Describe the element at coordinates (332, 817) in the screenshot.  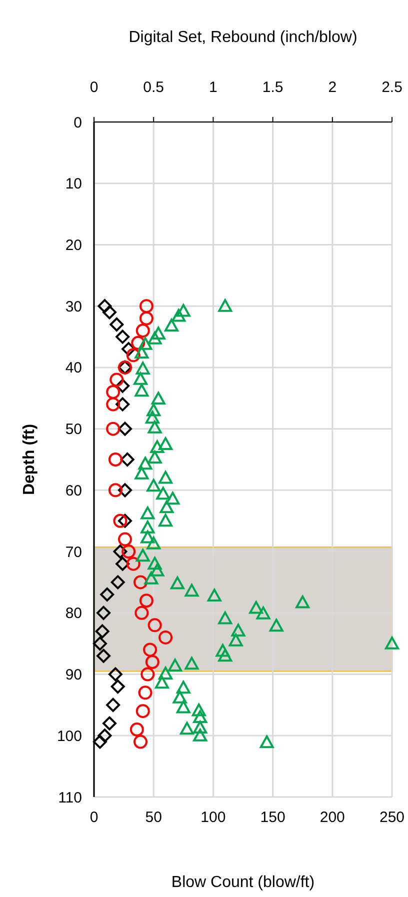
I see `x-tick-label: 200` at that location.